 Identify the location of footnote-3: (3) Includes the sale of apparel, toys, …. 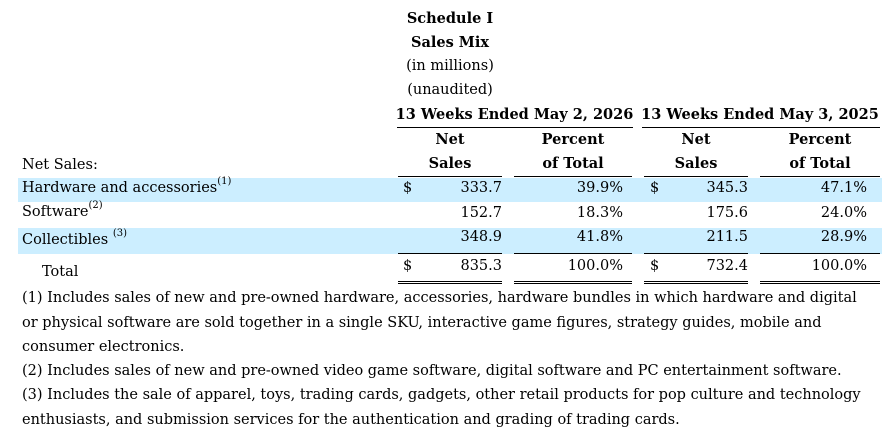
(441, 407).